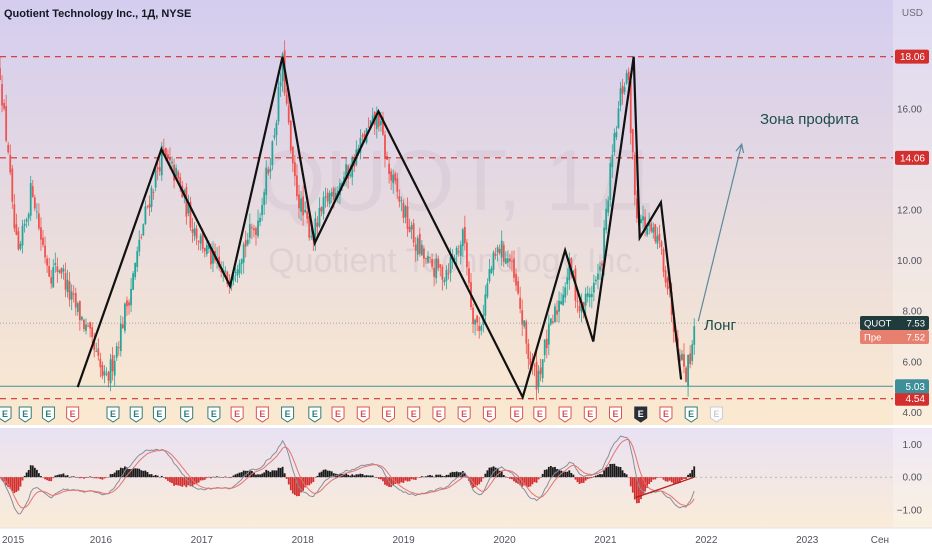 The width and height of the screenshot is (932, 550). Describe the element at coordinates (894, 323) in the screenshot. I see `last-price-tag` at that location.